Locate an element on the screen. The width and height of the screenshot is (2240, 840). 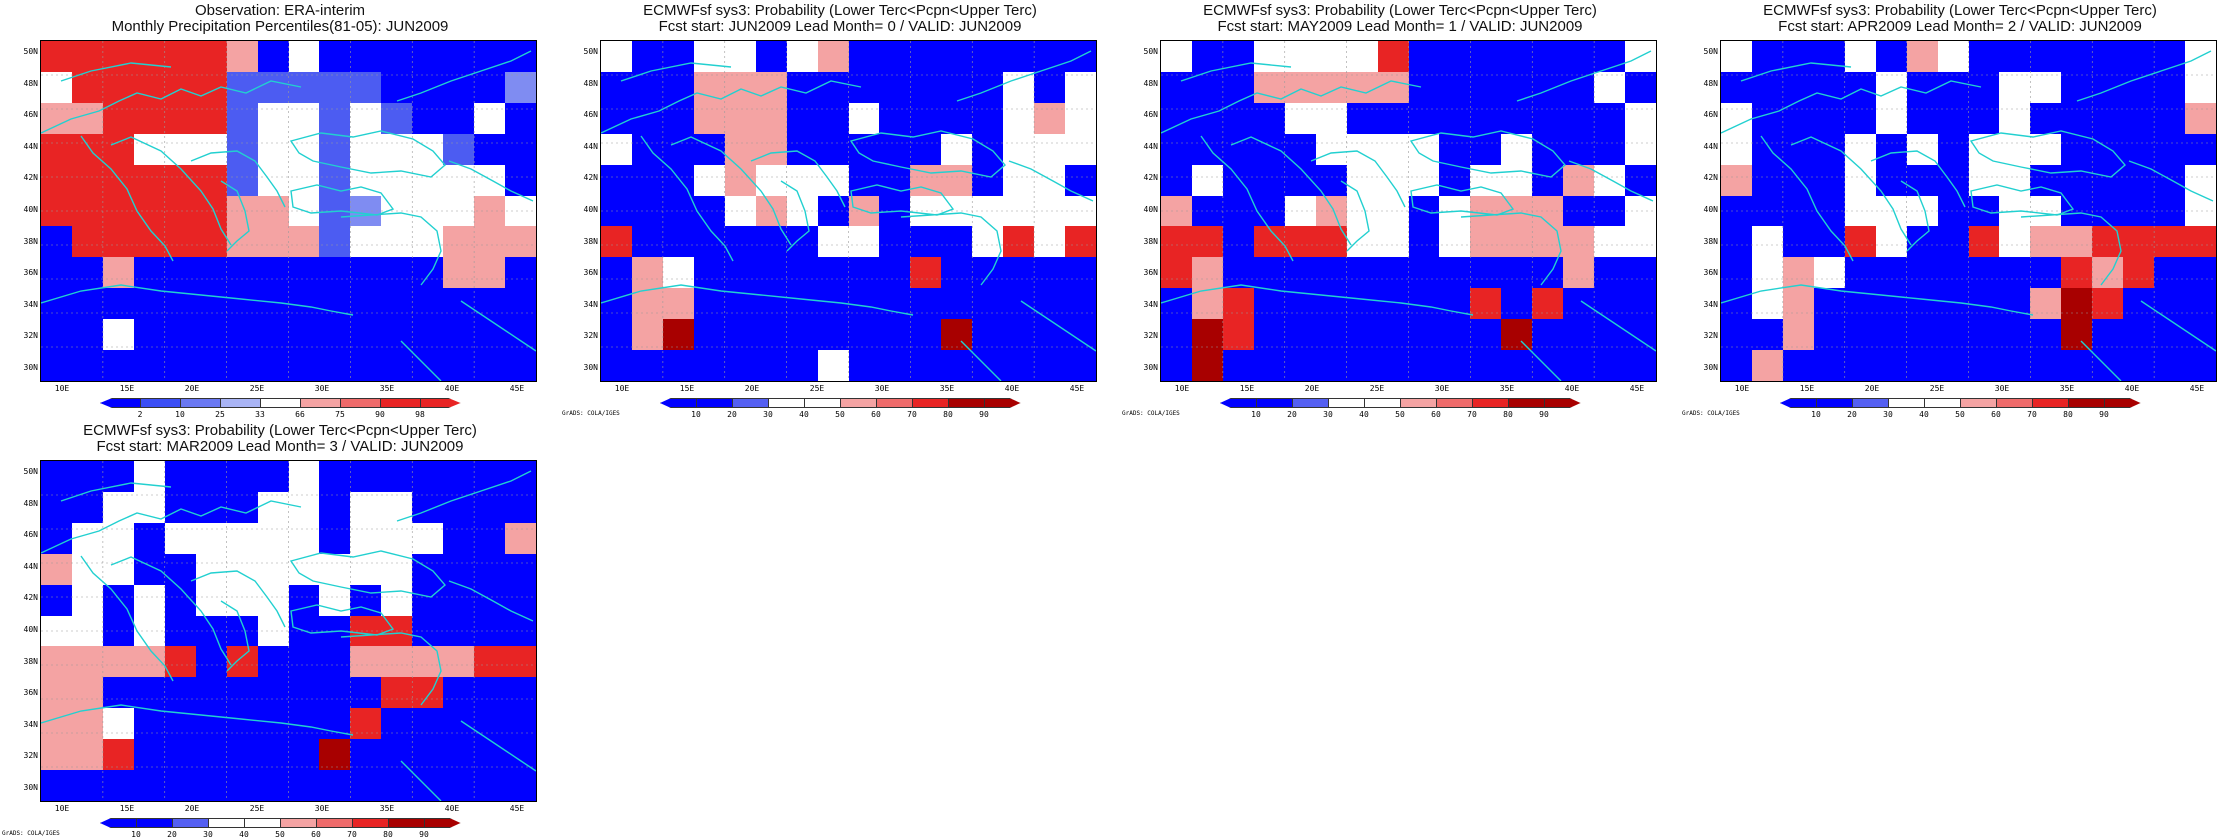
colorbar-tick-label: 70 is located at coordinates (352, 834).